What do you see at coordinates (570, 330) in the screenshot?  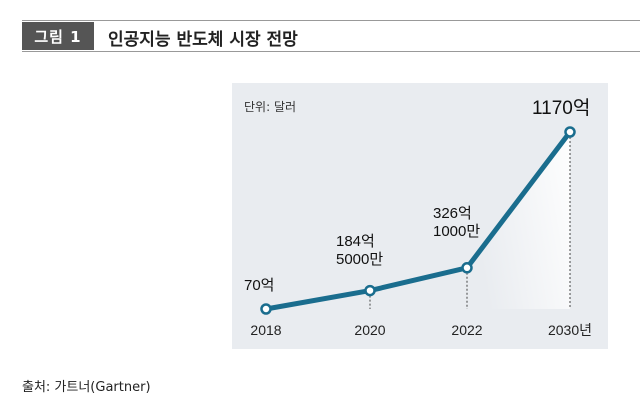 I see `x-tick-label-2030: 2030년` at bounding box center [570, 330].